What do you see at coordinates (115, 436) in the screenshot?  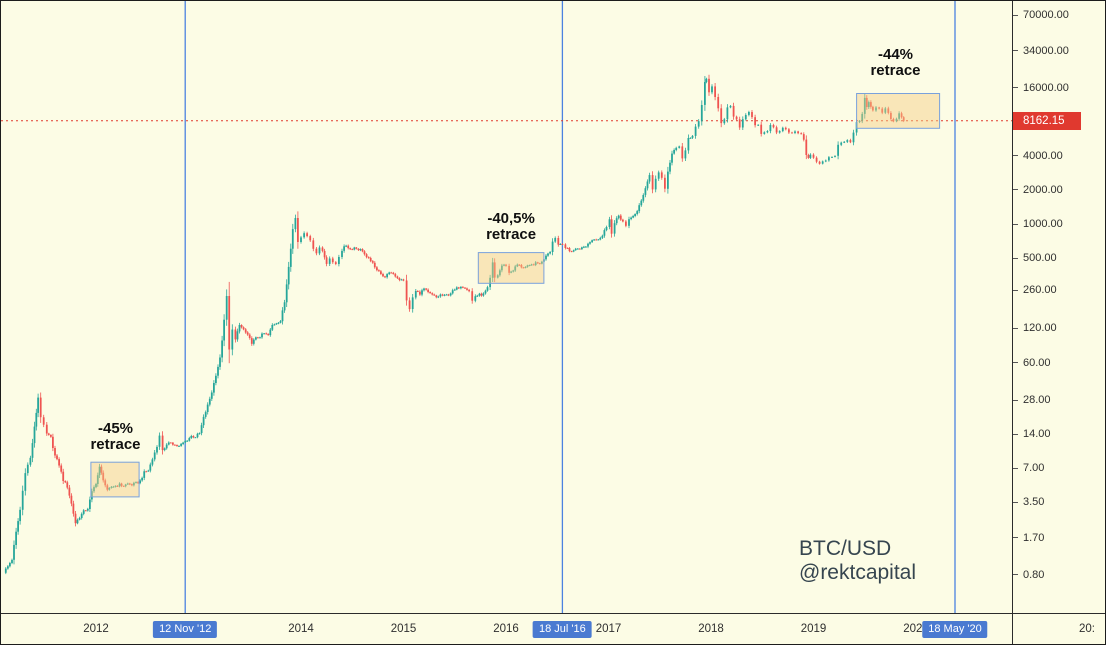 I see `retrace-annotation: -45% retrace` at bounding box center [115, 436].